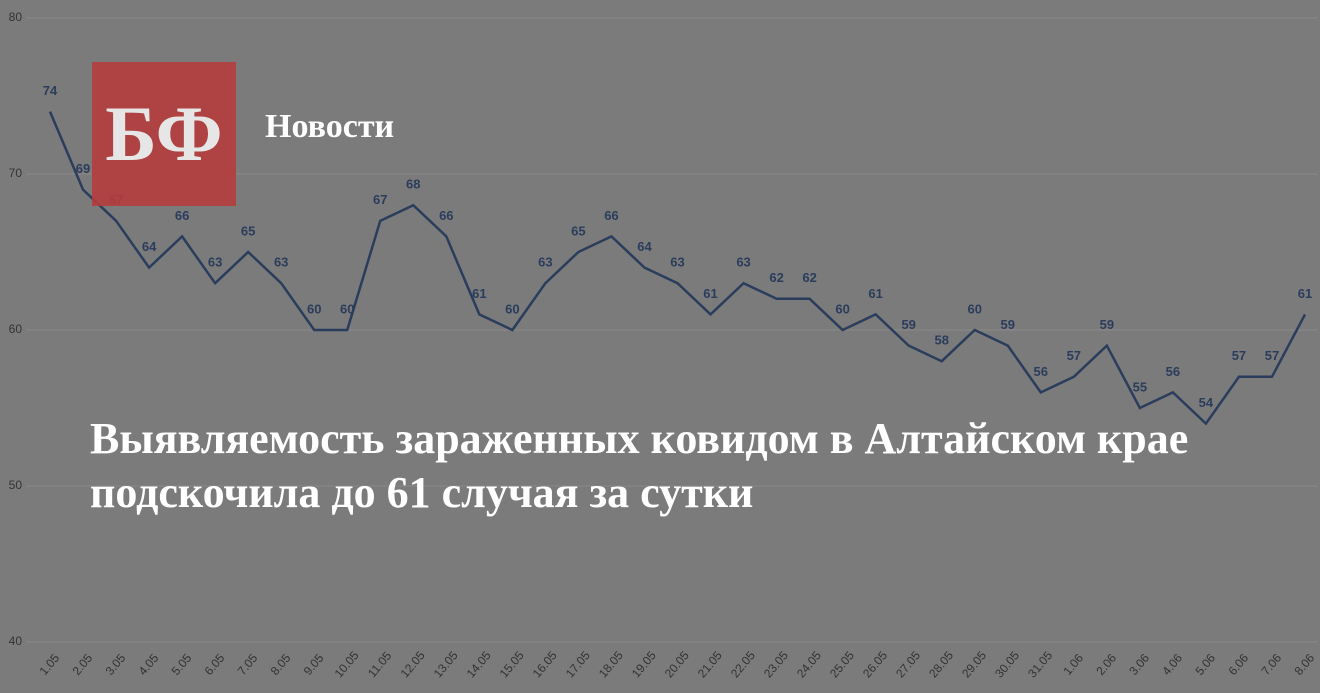 Image resolution: width=1320 pixels, height=693 pixels. What do you see at coordinates (446, 664) in the screenshot?
I see `x-tick-label: 13.05` at bounding box center [446, 664].